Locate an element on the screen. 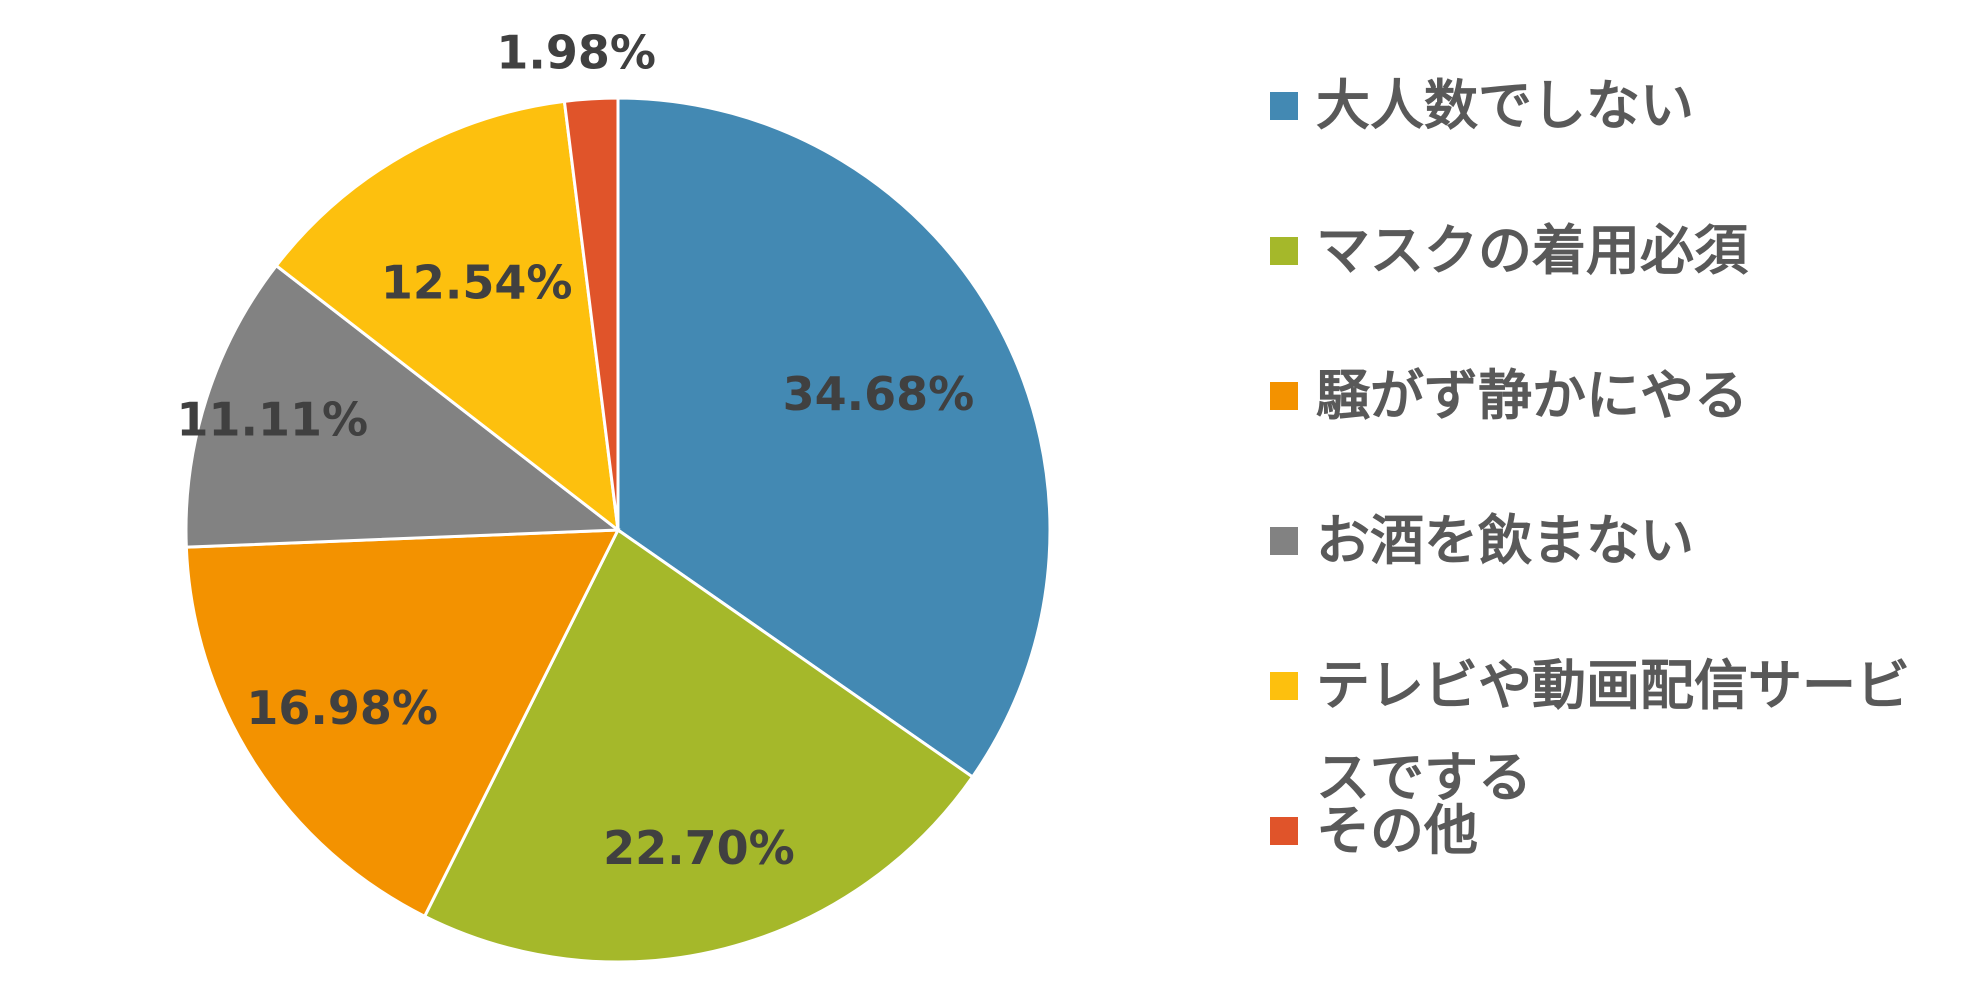 The image size is (1976, 1007). legend-label-4: テレビや動画配信サービスでする is located at coordinates (1613, 731).